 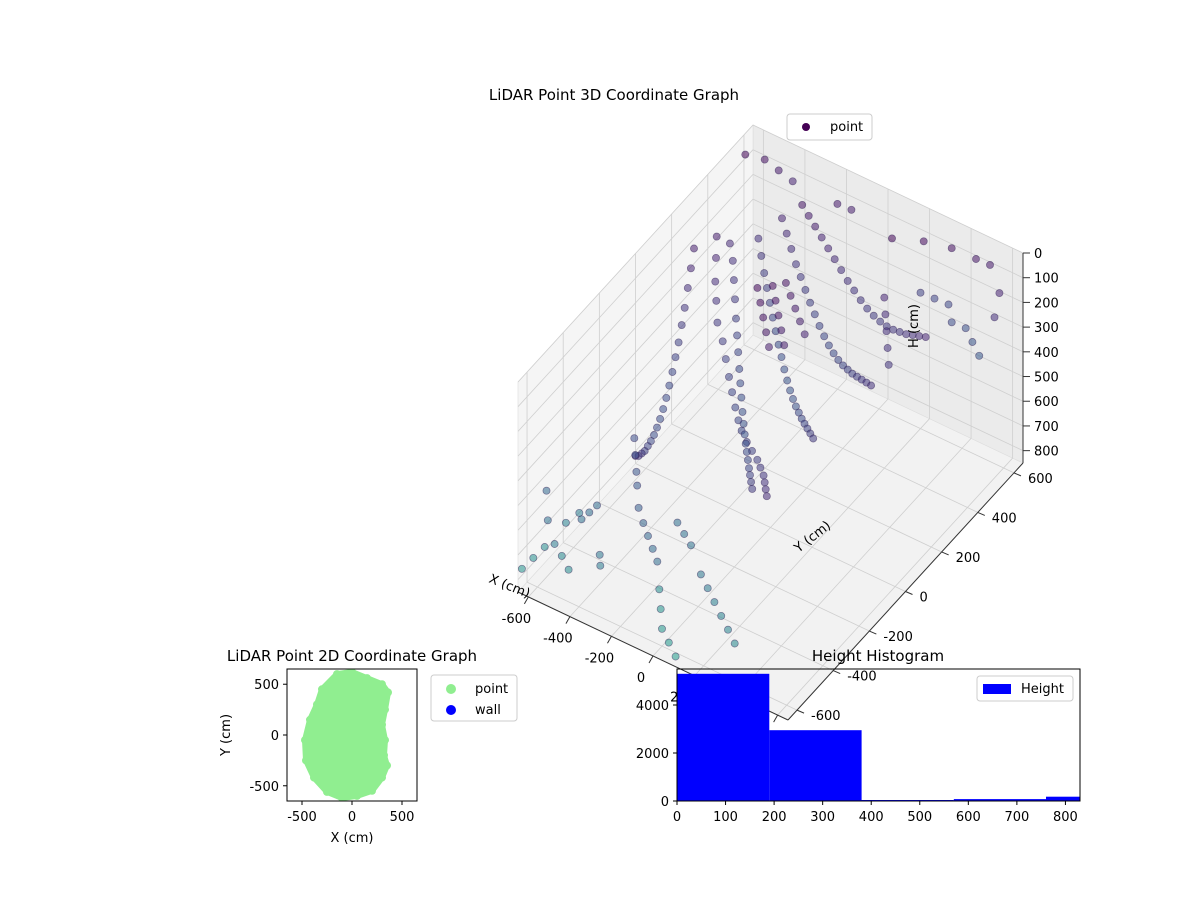 What do you see at coordinates (776, 718) in the screenshot?
I see `x-tick` at bounding box center [776, 718].